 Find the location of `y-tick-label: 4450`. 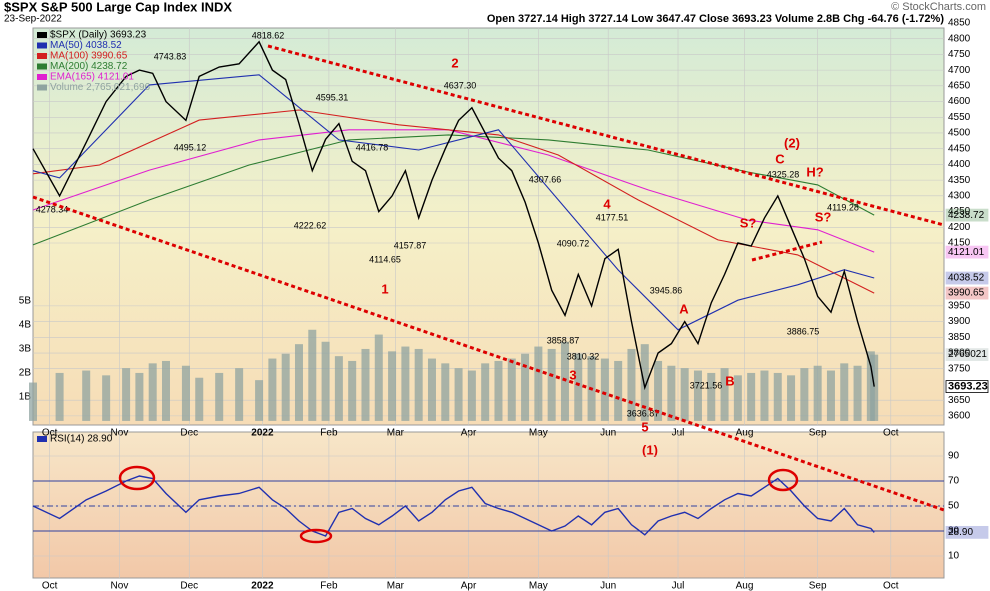

y-tick-label: 4450 is located at coordinates (959, 148).